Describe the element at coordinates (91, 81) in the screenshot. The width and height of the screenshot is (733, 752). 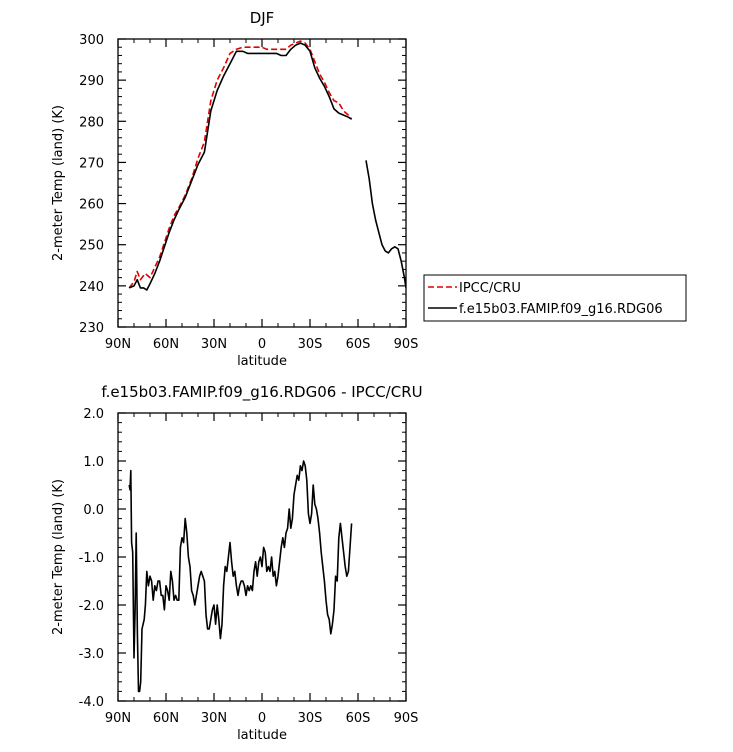
I see `y-tick-label: 290` at that location.